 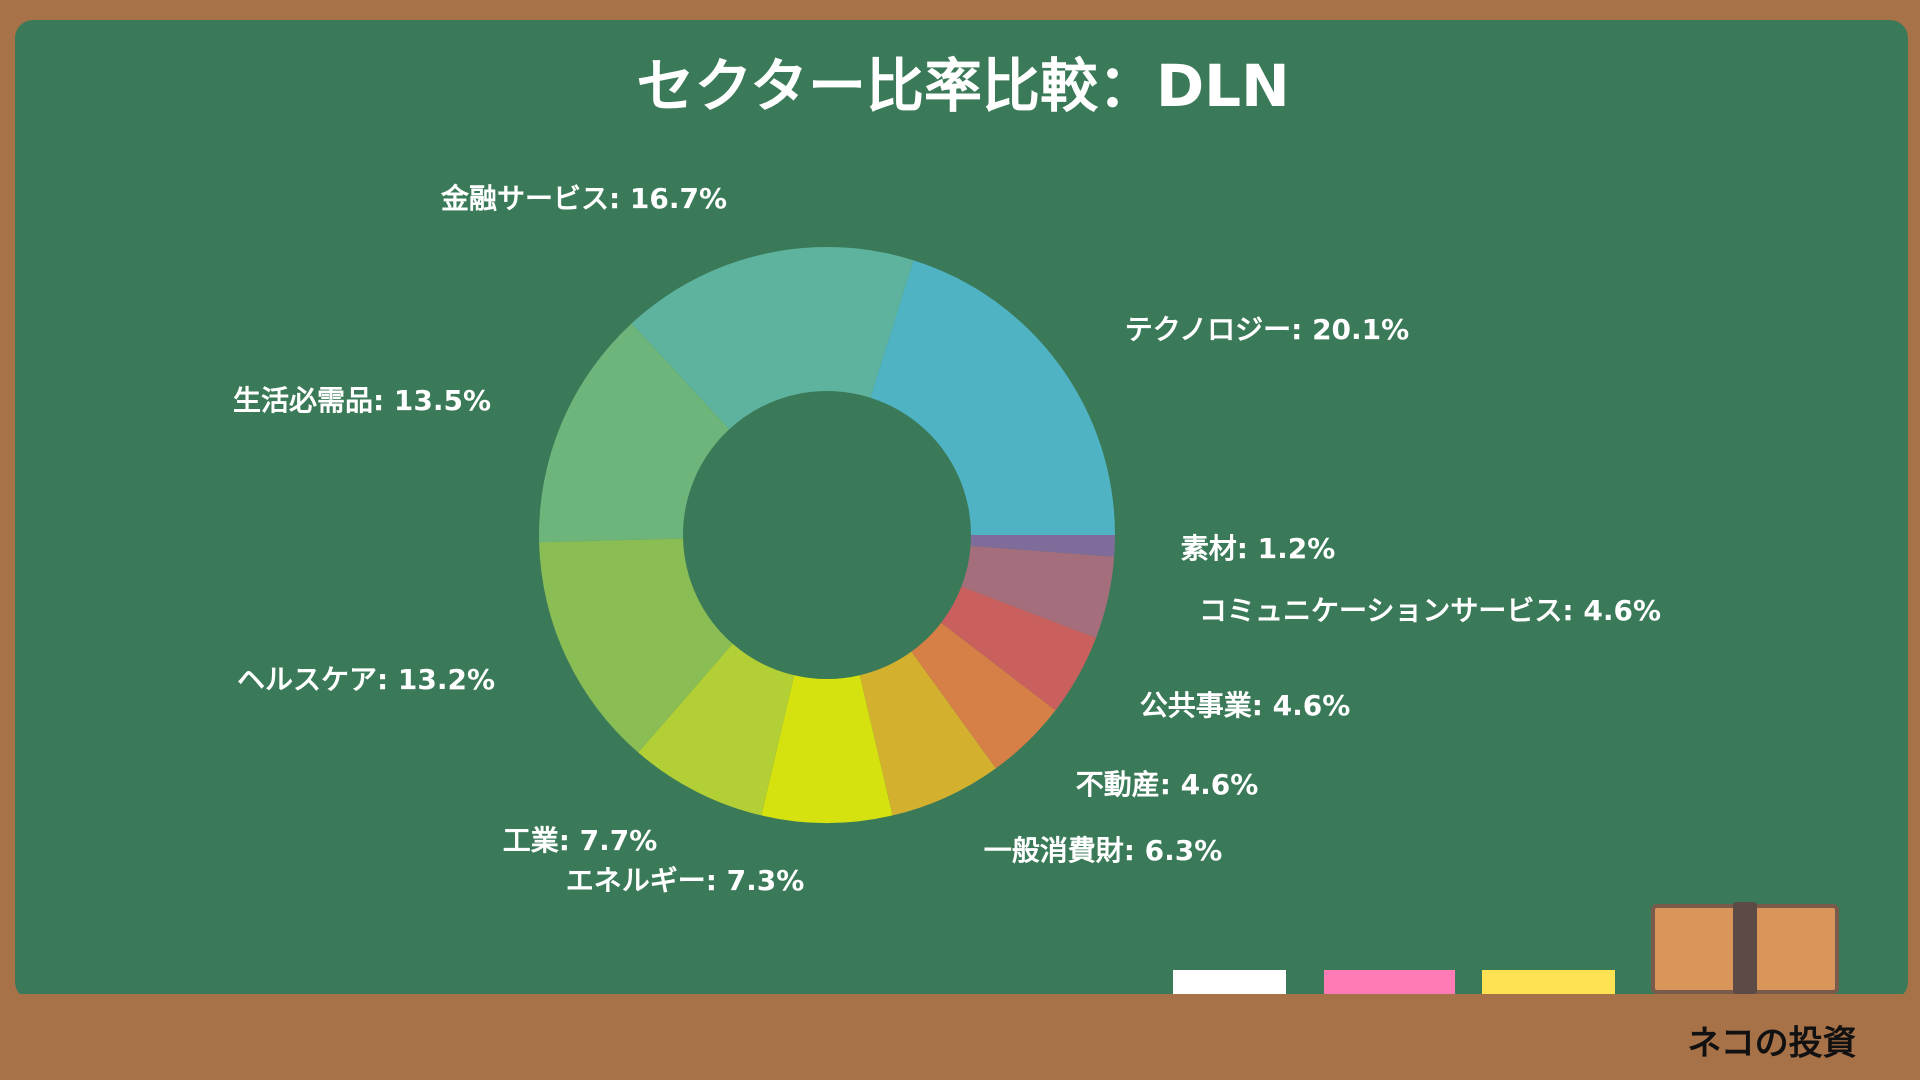 What do you see at coordinates (1267, 329) in the screenshot?
I see `slice-label: テクノロジー: 20.1%` at bounding box center [1267, 329].